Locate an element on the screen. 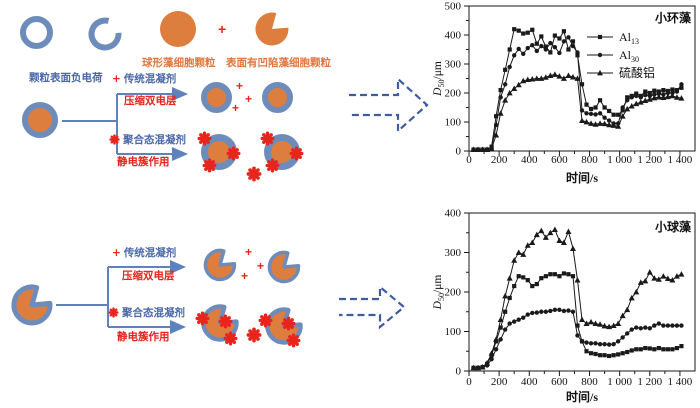 The width and height of the screenshot is (700, 408). algae-cell-with-shell-icon is located at coordinates (40, 120).